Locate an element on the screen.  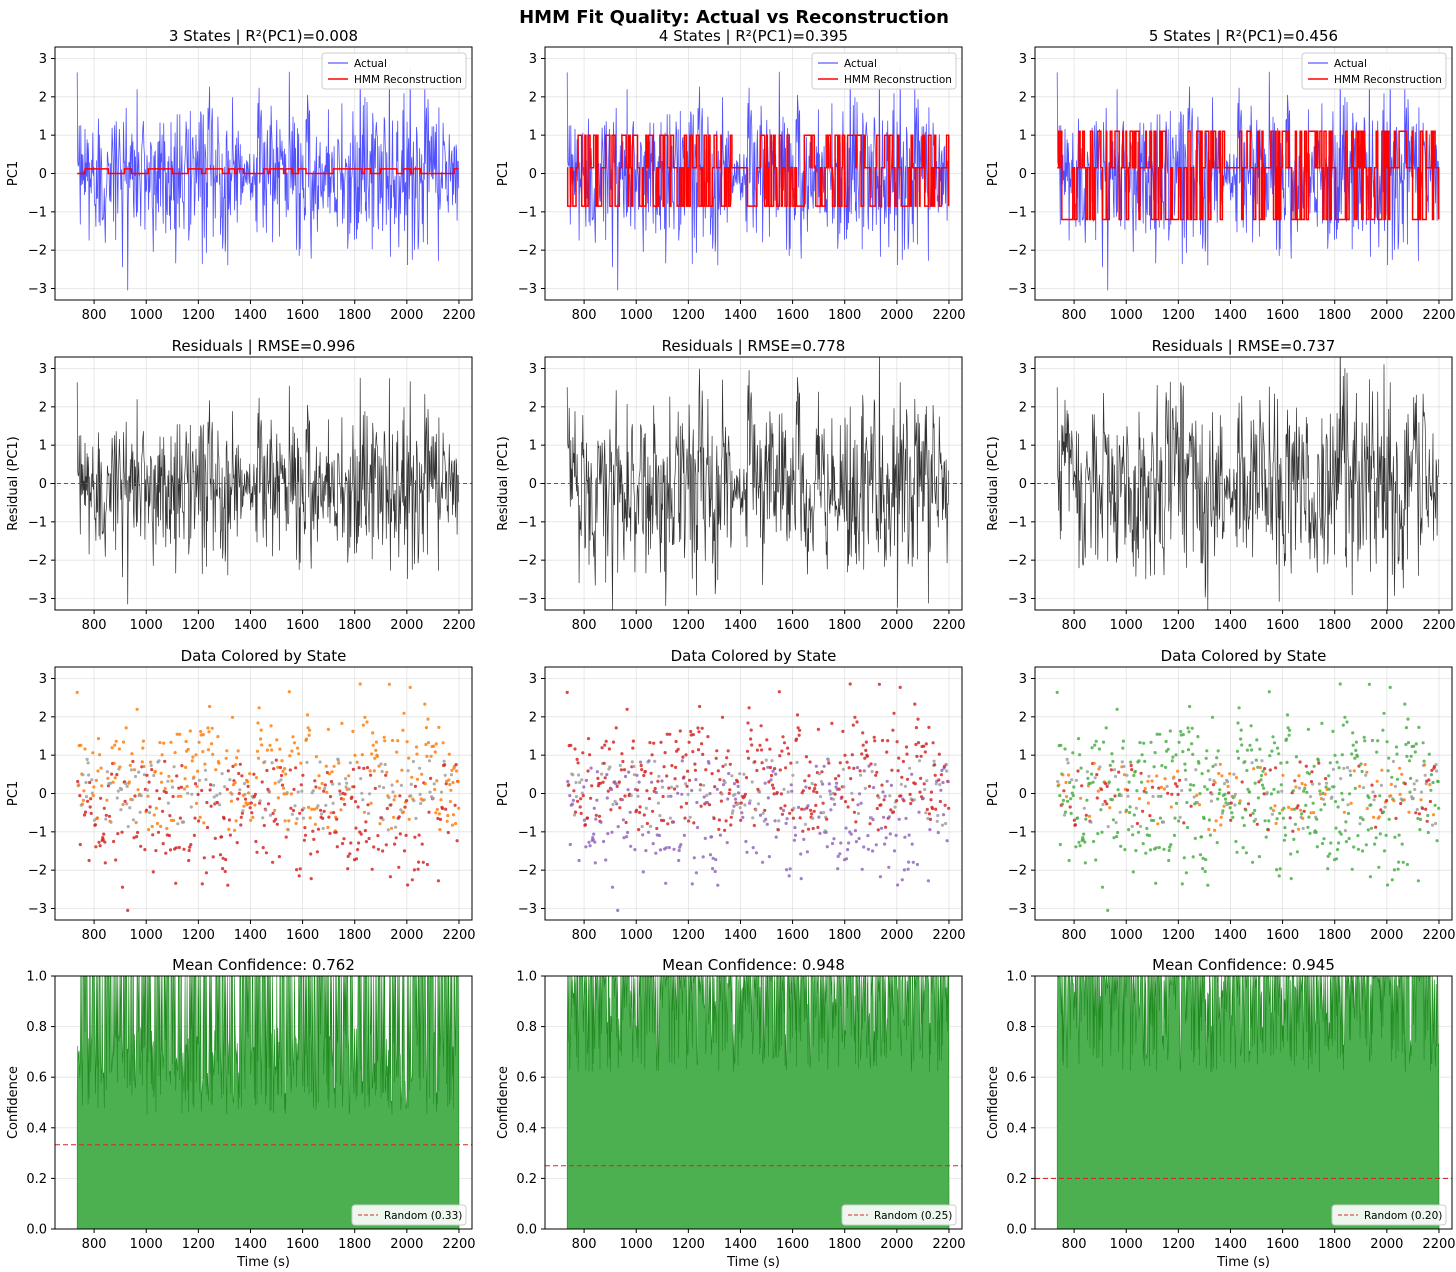
axes-frame is located at coordinates (753, 1102).